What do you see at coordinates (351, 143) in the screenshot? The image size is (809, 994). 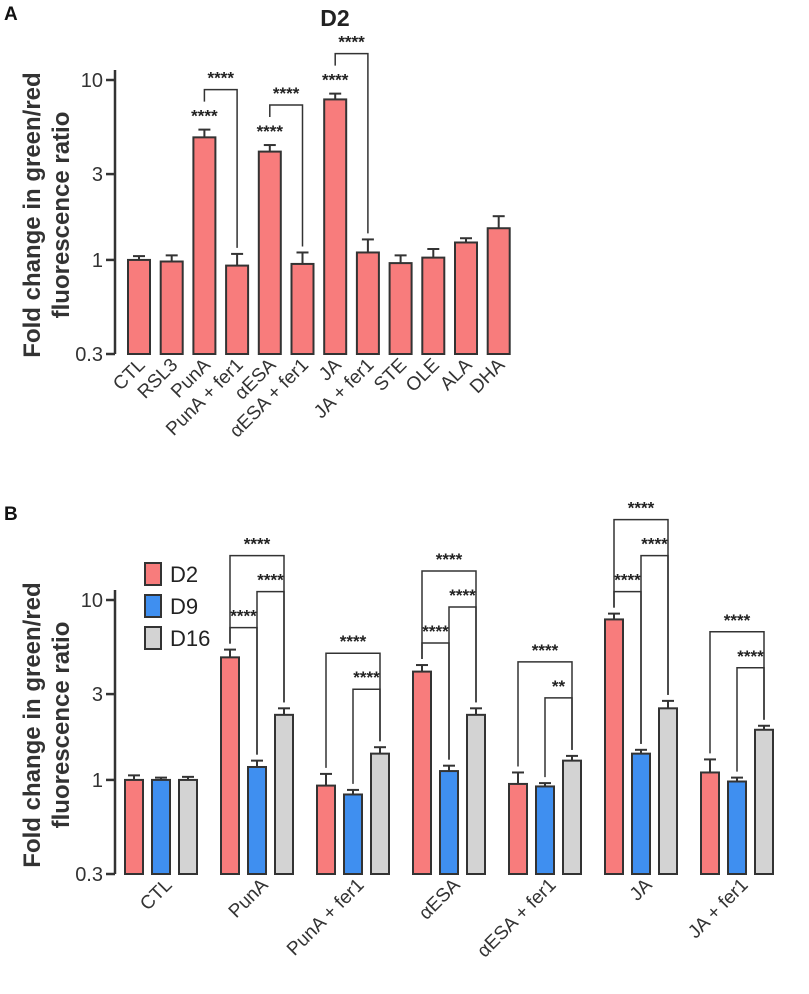 I see `sig-a-5-bracket` at bounding box center [351, 143].